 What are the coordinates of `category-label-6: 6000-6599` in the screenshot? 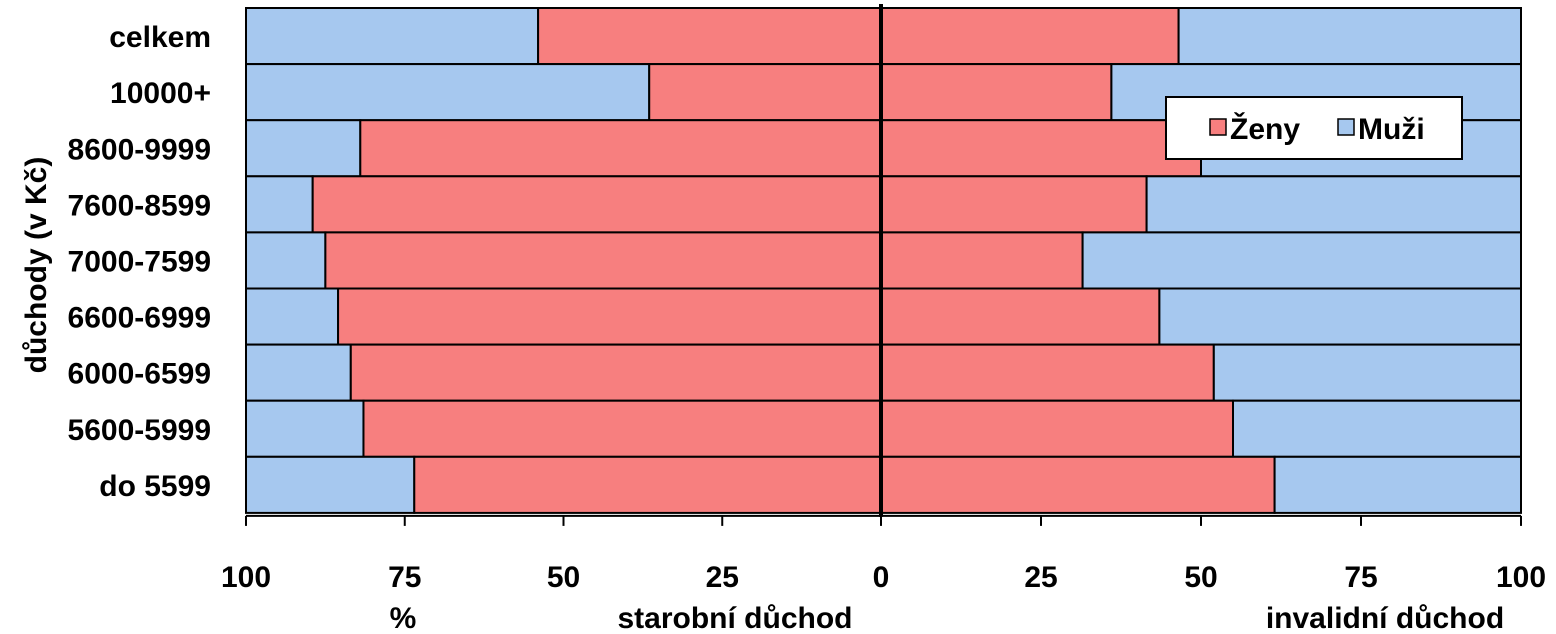 It's located at (139, 374).